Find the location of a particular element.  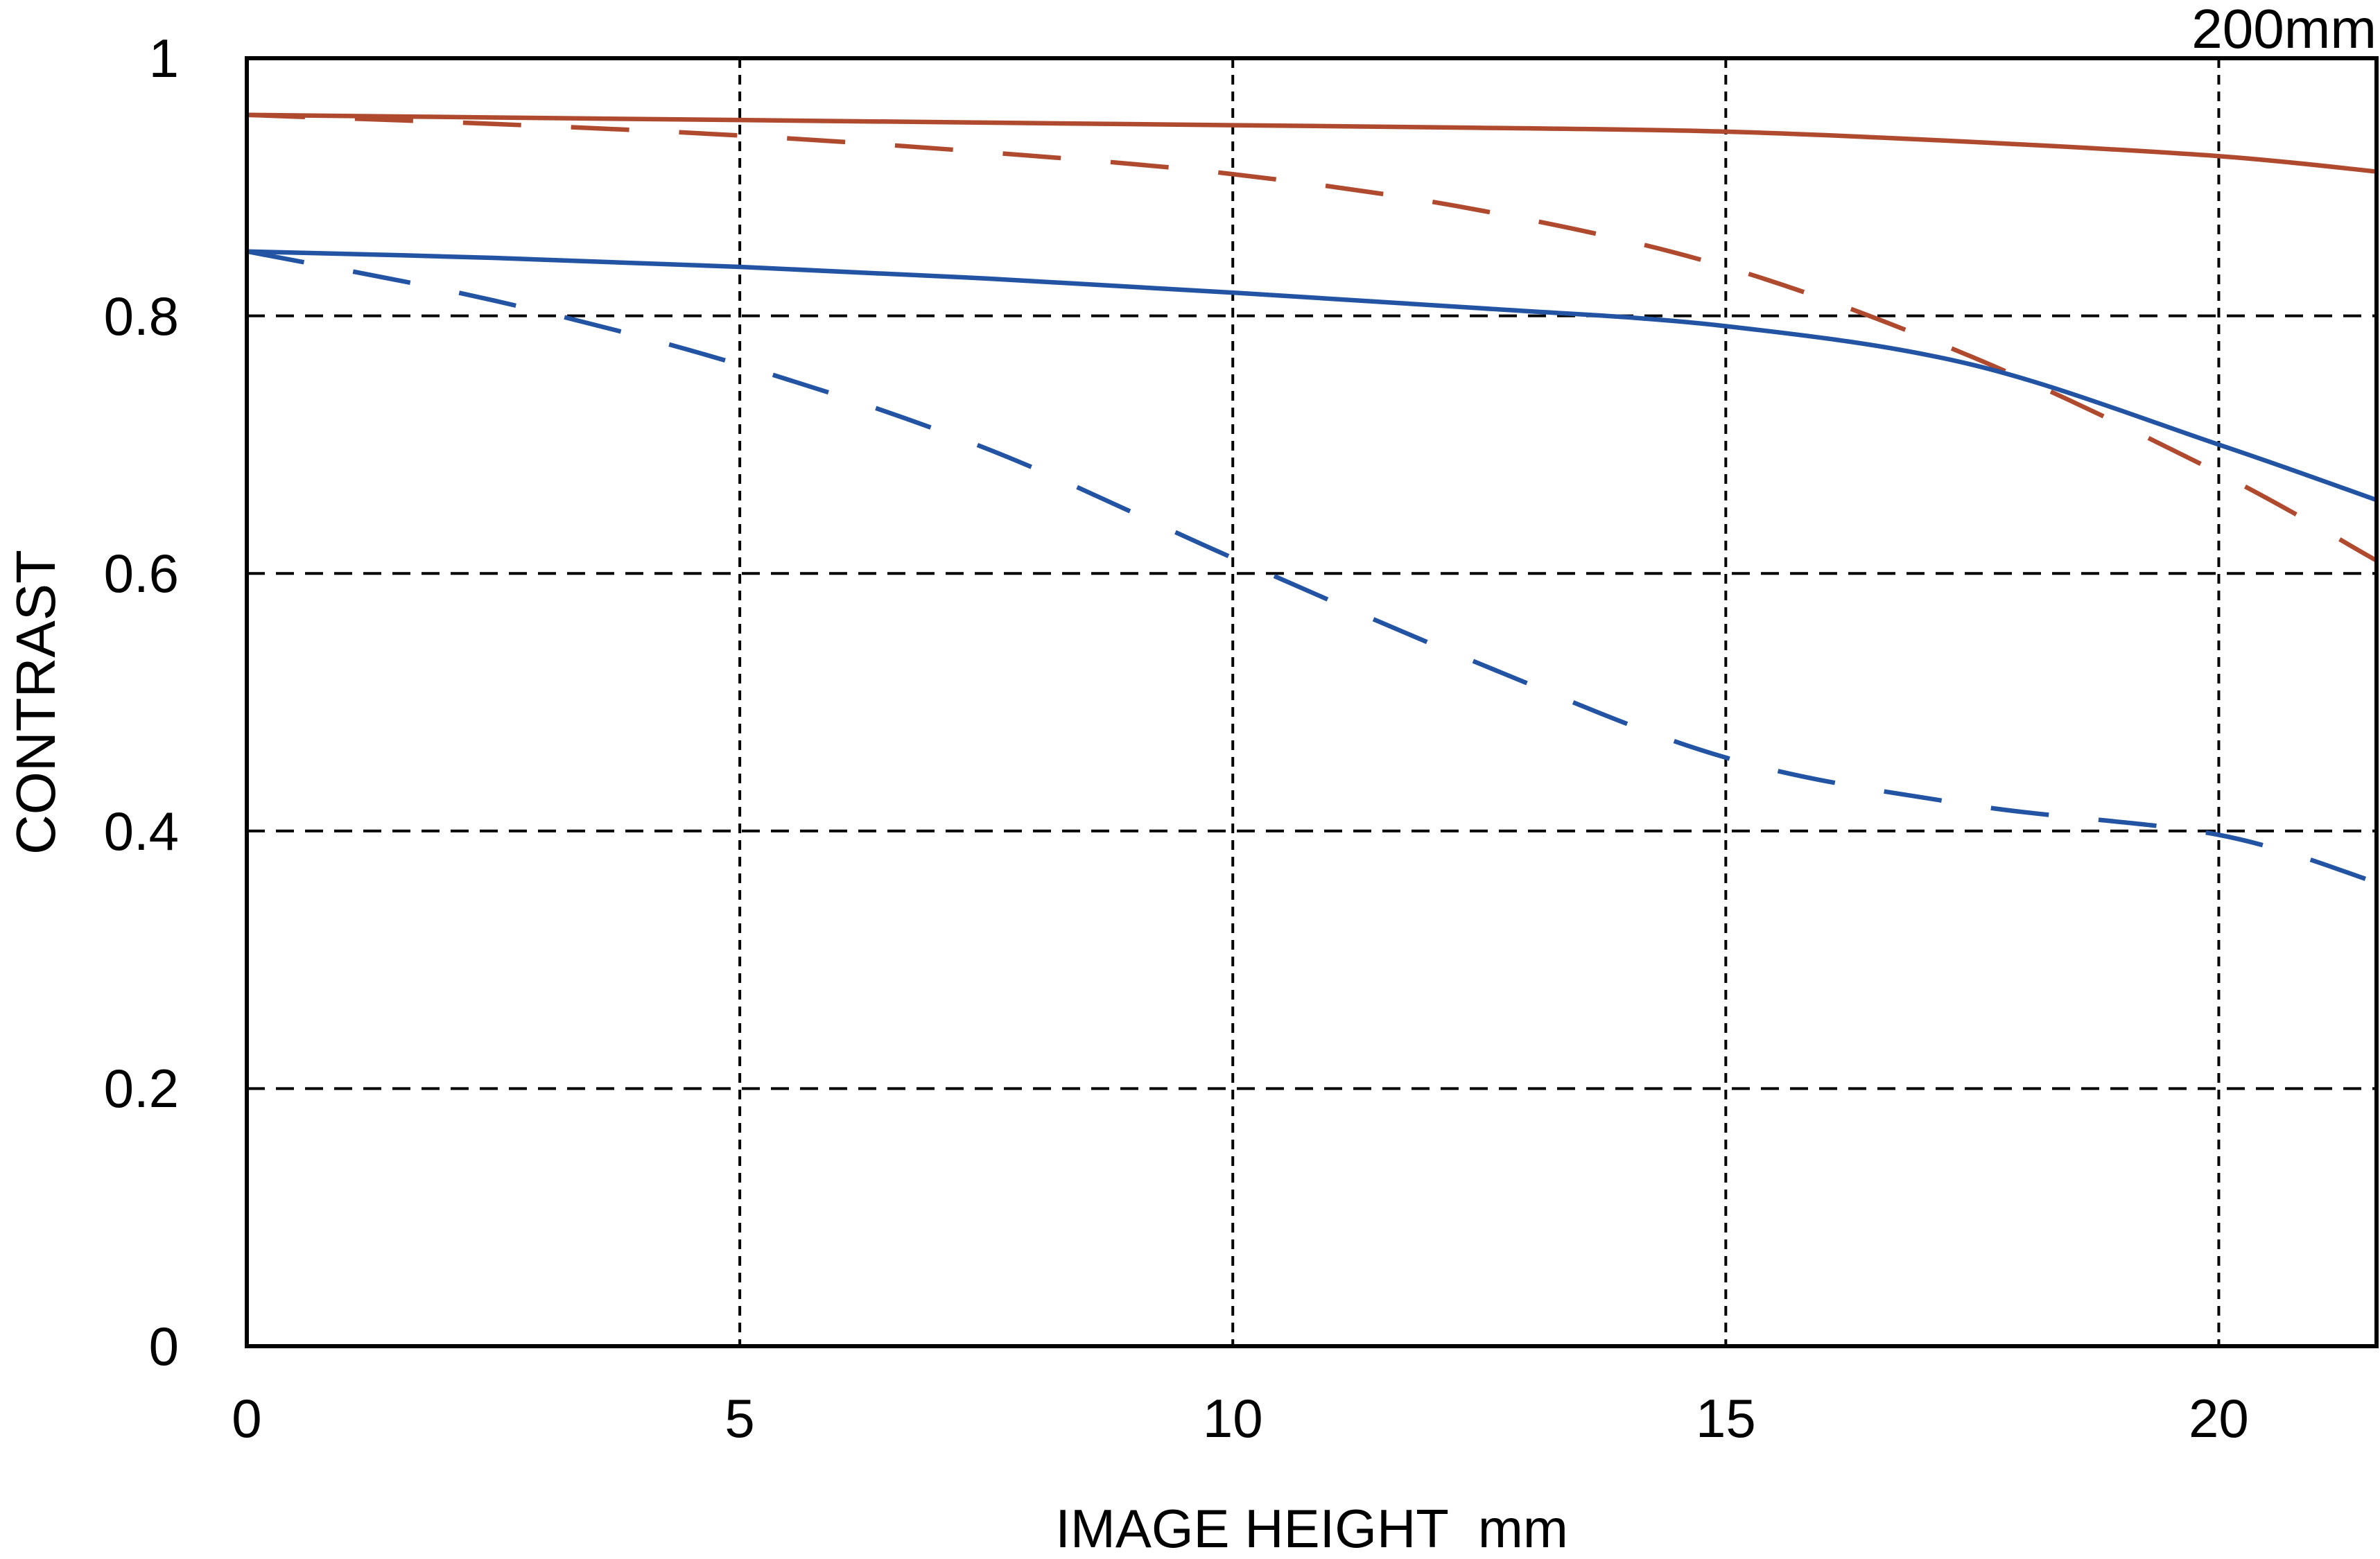

y-tick-label-0.4: 0.4 is located at coordinates (141, 831).